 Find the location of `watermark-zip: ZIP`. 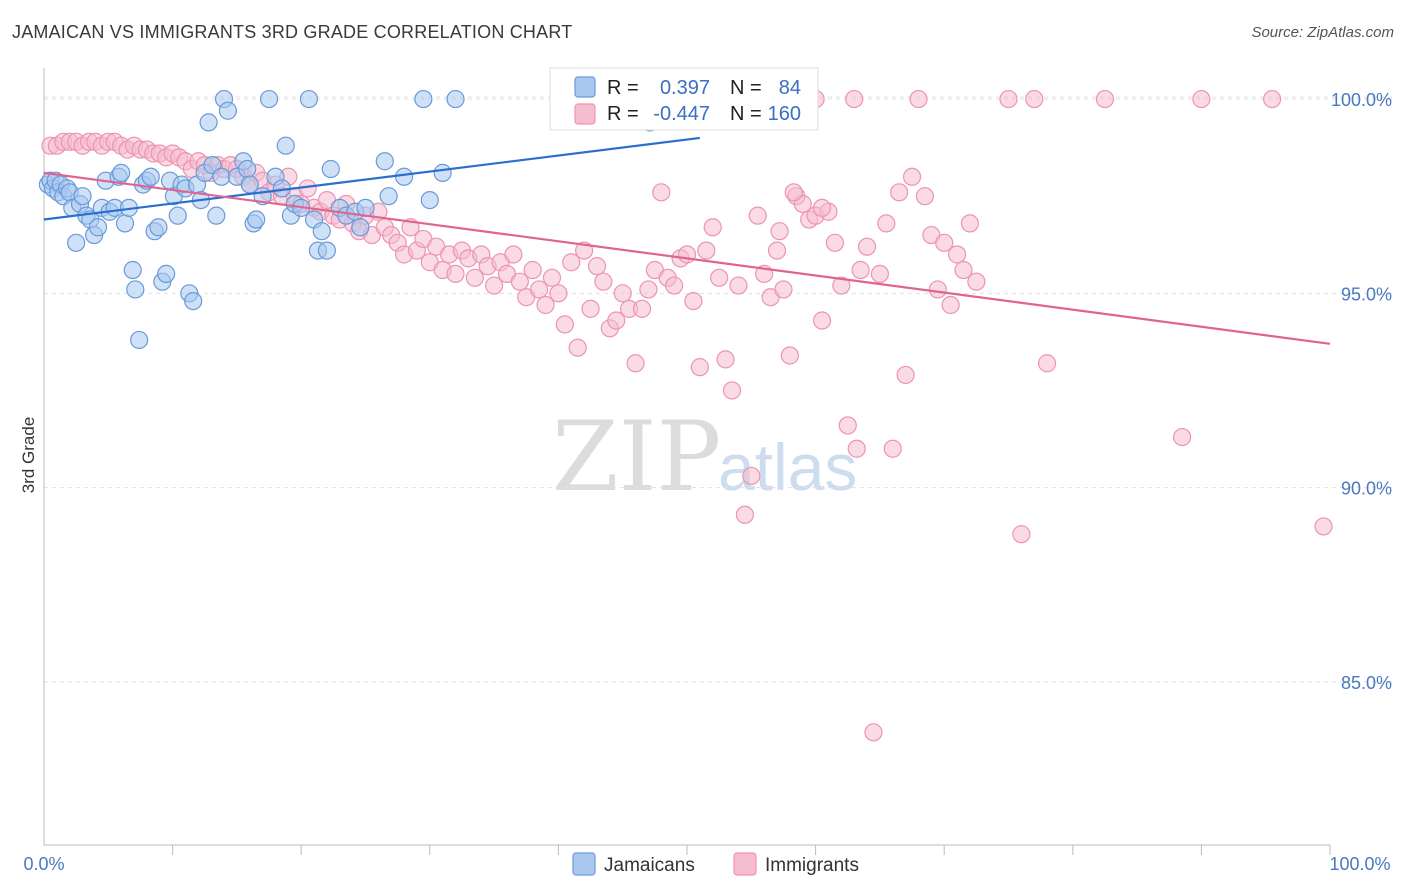

watermark-zip: ZIP is located at coordinates (636, 457).